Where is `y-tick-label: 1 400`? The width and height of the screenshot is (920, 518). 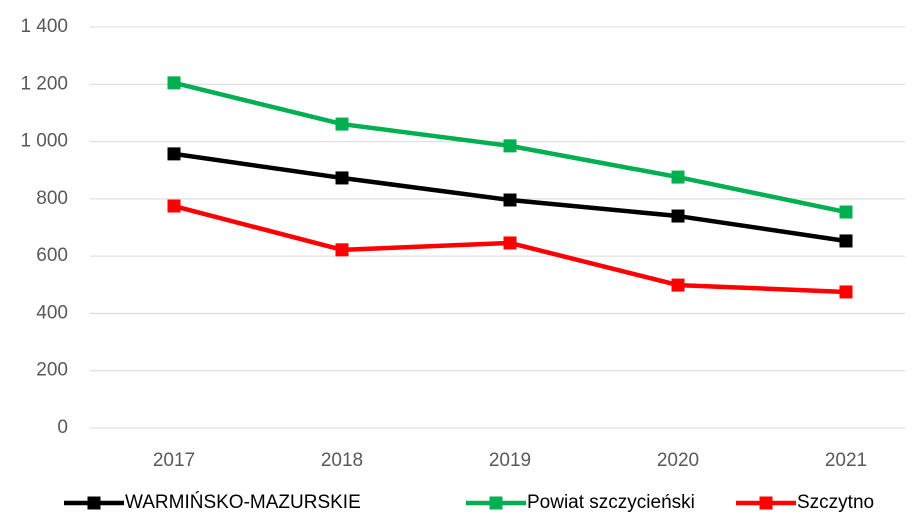
y-tick-label: 1 400 is located at coordinates (44, 26).